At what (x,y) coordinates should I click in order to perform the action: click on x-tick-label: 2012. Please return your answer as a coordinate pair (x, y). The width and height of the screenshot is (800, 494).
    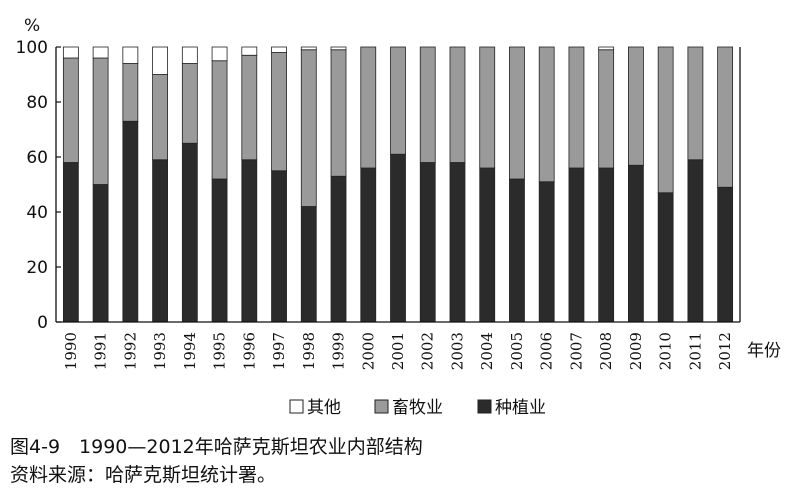
    Looking at the image, I should click on (725, 351).